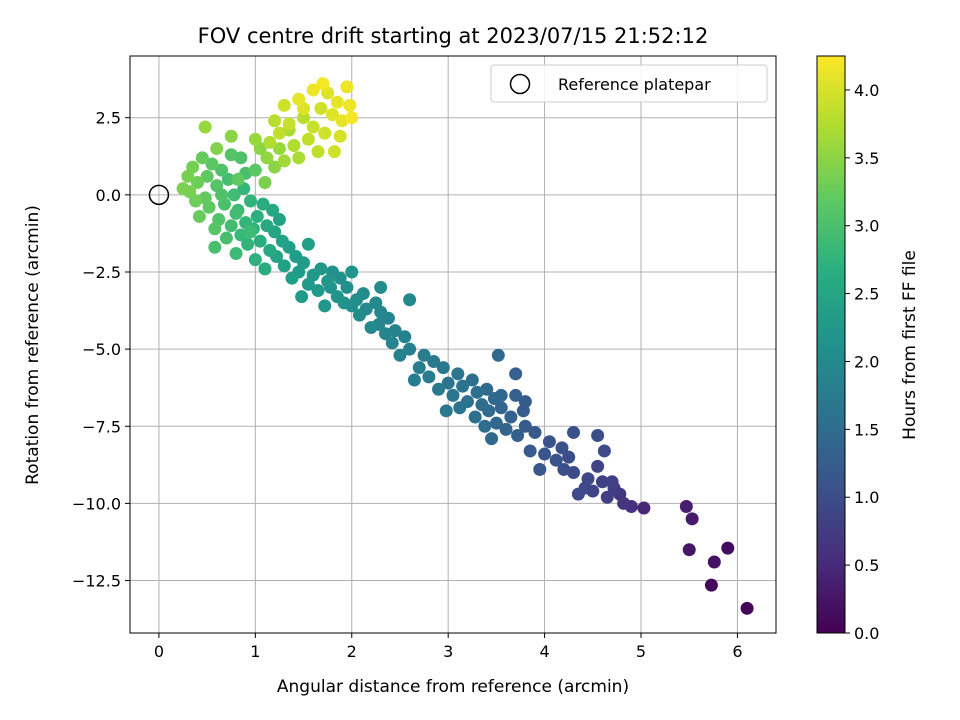 Image resolution: width=960 pixels, height=720 pixels. Describe the element at coordinates (634, 84) in the screenshot. I see `legend-entry-label: Reference platepar` at that location.